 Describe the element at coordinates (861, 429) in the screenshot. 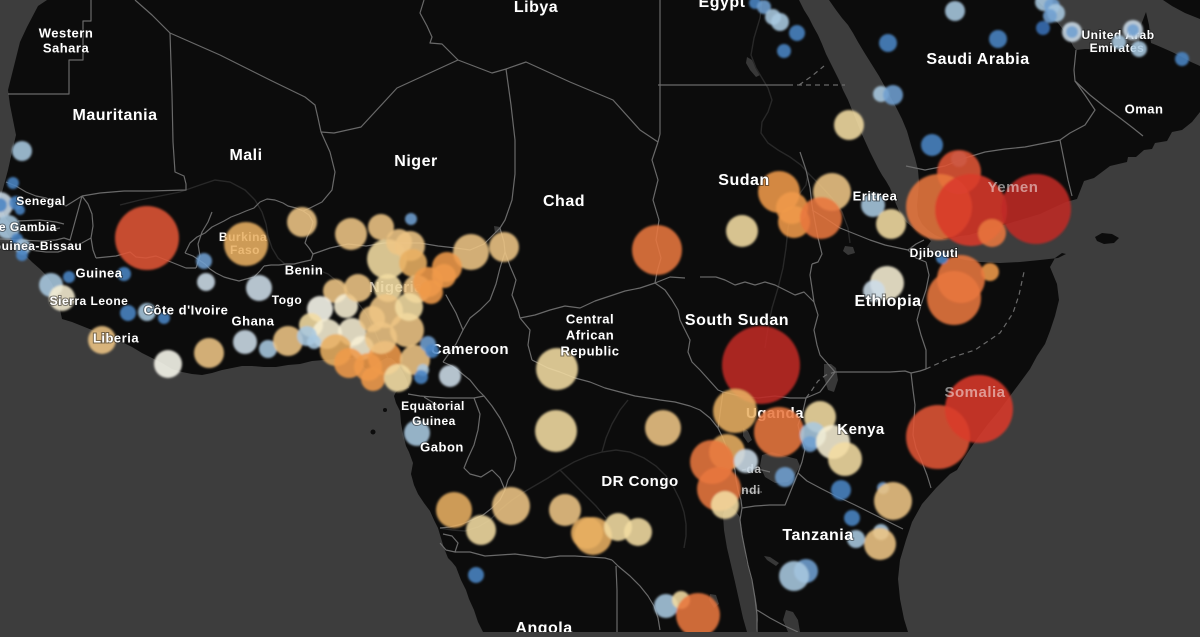

I see `svg-text: Kenya` at that location.